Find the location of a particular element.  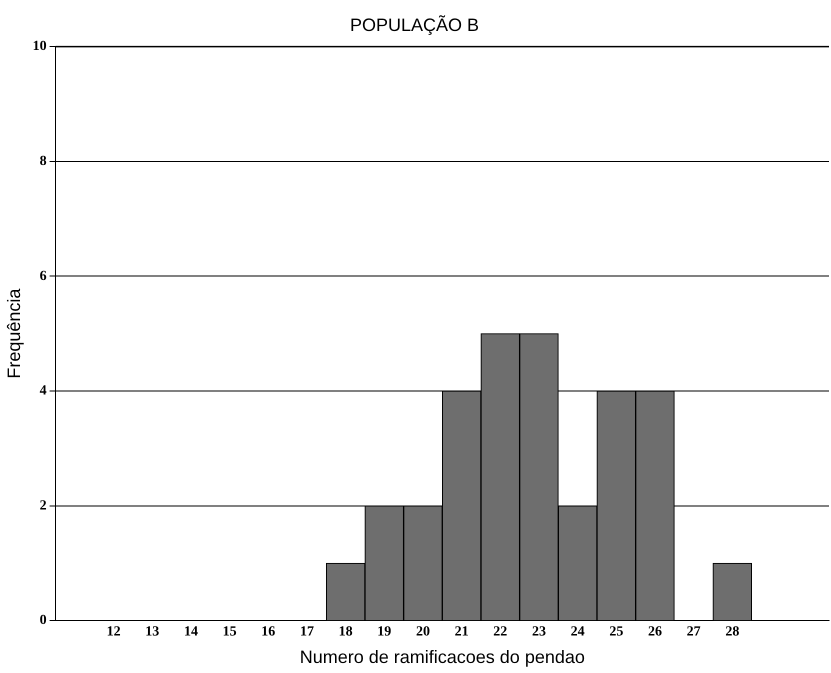

x-tick-label: 15 is located at coordinates (229, 632).